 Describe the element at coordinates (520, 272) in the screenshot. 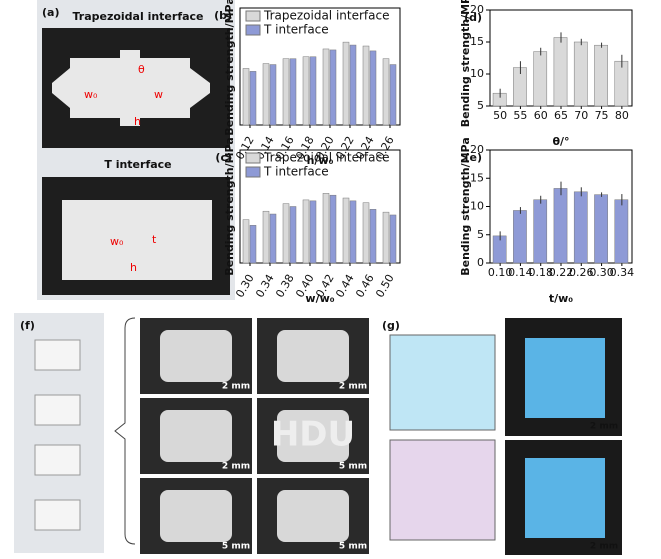

I see `x-tick-label: 0.14` at that location.